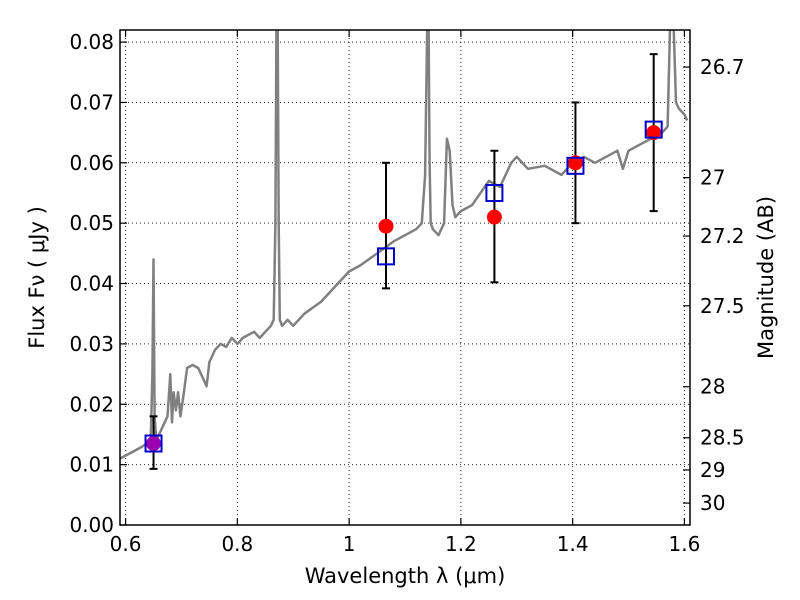 Image resolution: width=800 pixels, height=600 pixels. I want to click on y-tick-label: 0.00, so click(91, 525).